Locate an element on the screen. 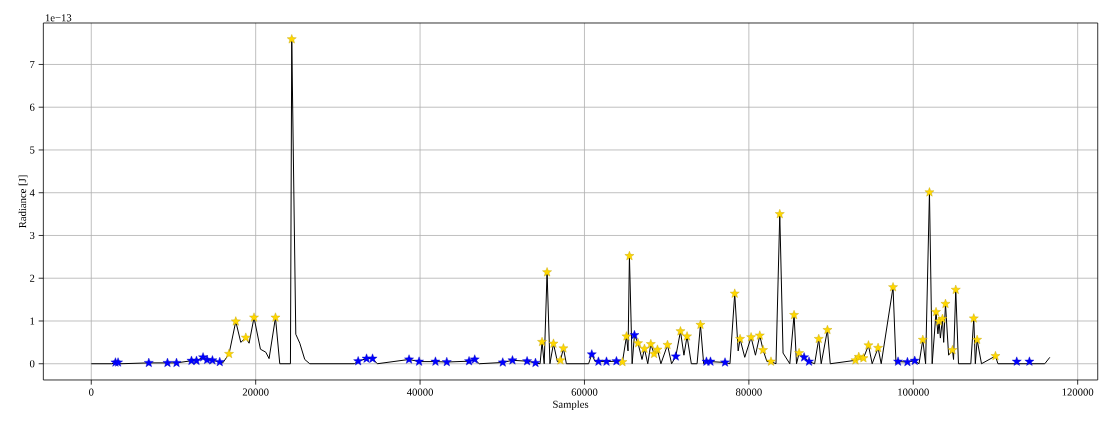  text: 1e−13 is located at coordinates (58, 18).